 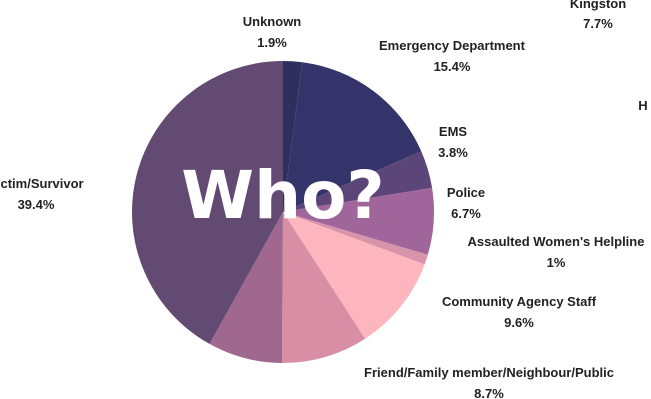 What do you see at coordinates (323, 288) in the screenshot?
I see `pie-slice-friend-family-member-neighbour-public` at bounding box center [323, 288].